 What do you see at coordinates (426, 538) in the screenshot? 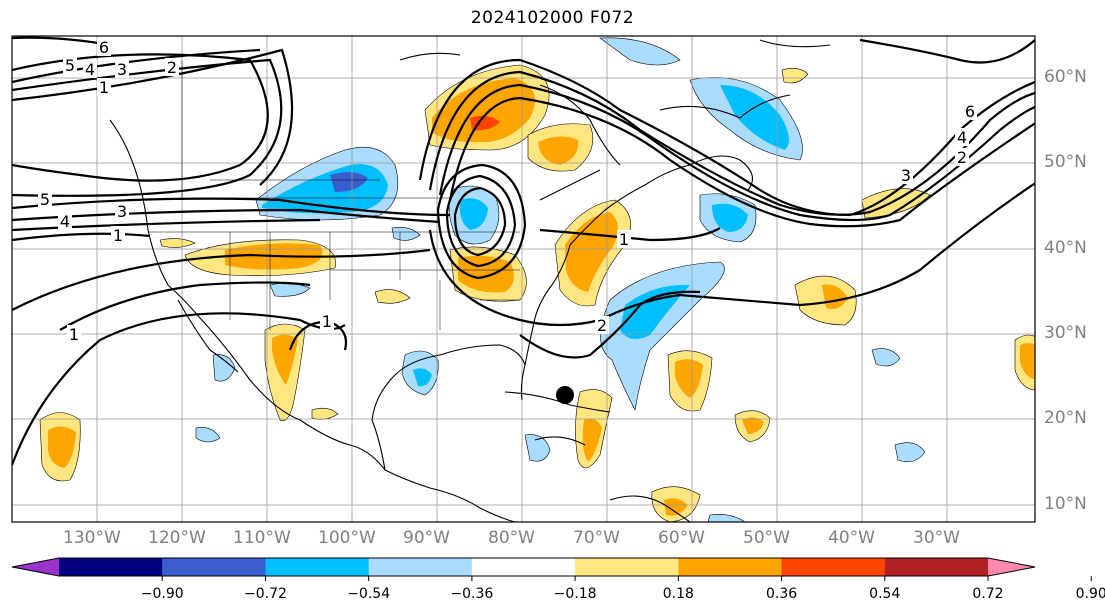
I see `longitude-label: 90°W` at bounding box center [426, 538].